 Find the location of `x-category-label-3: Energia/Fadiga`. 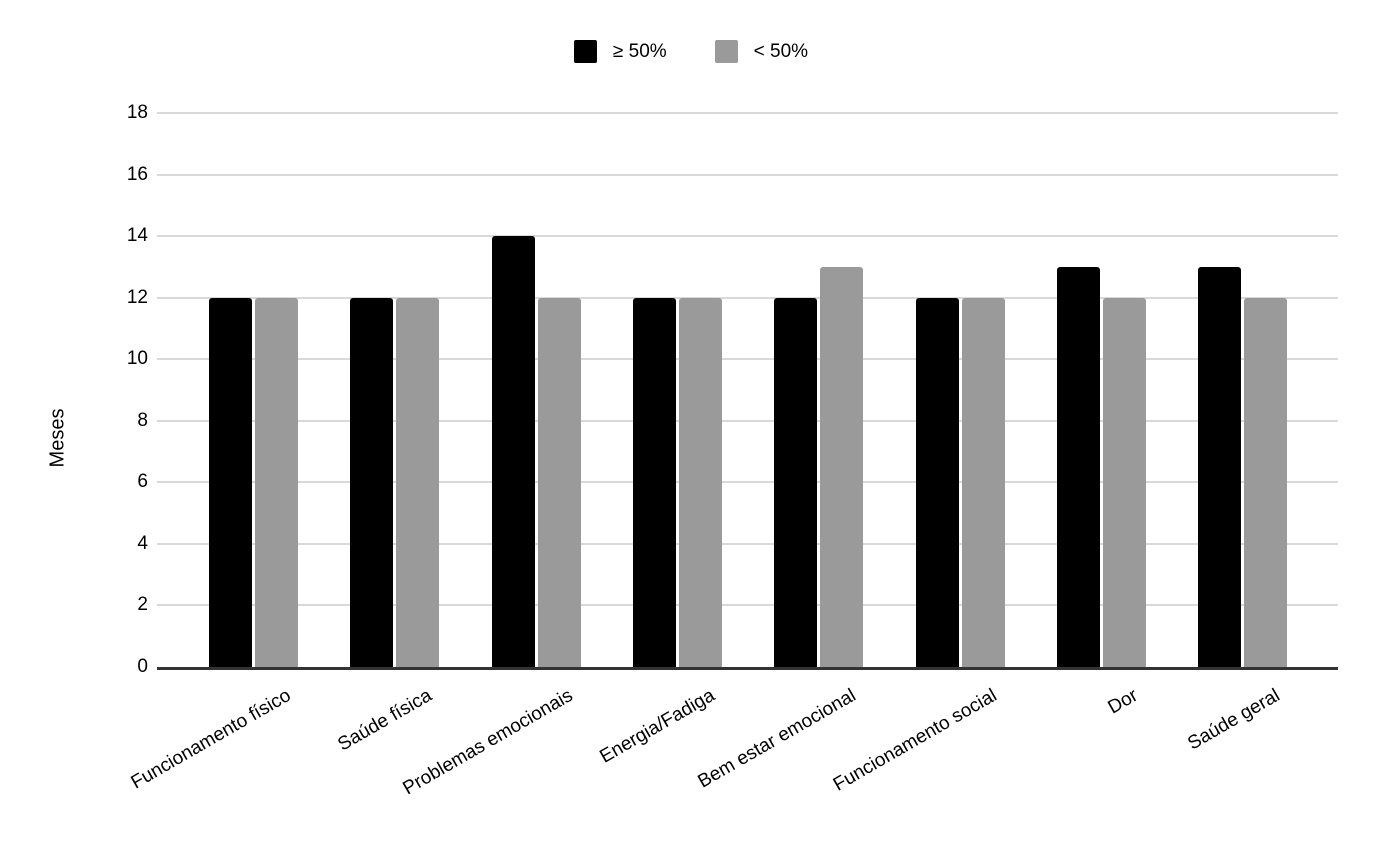

x-category-label-3: Energia/Fadiga is located at coordinates (657, 726).